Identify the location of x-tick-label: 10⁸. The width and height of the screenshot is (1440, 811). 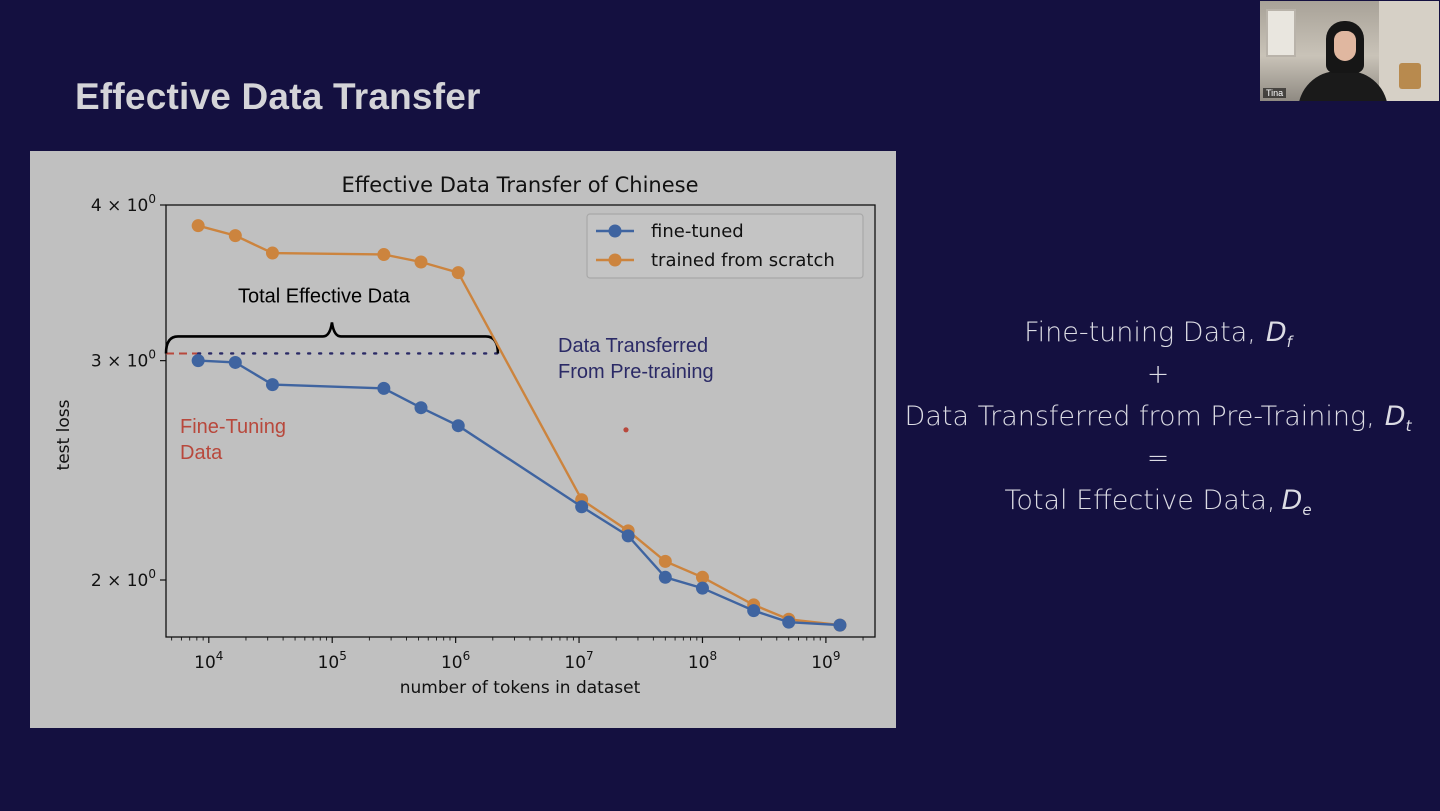
(702, 661).